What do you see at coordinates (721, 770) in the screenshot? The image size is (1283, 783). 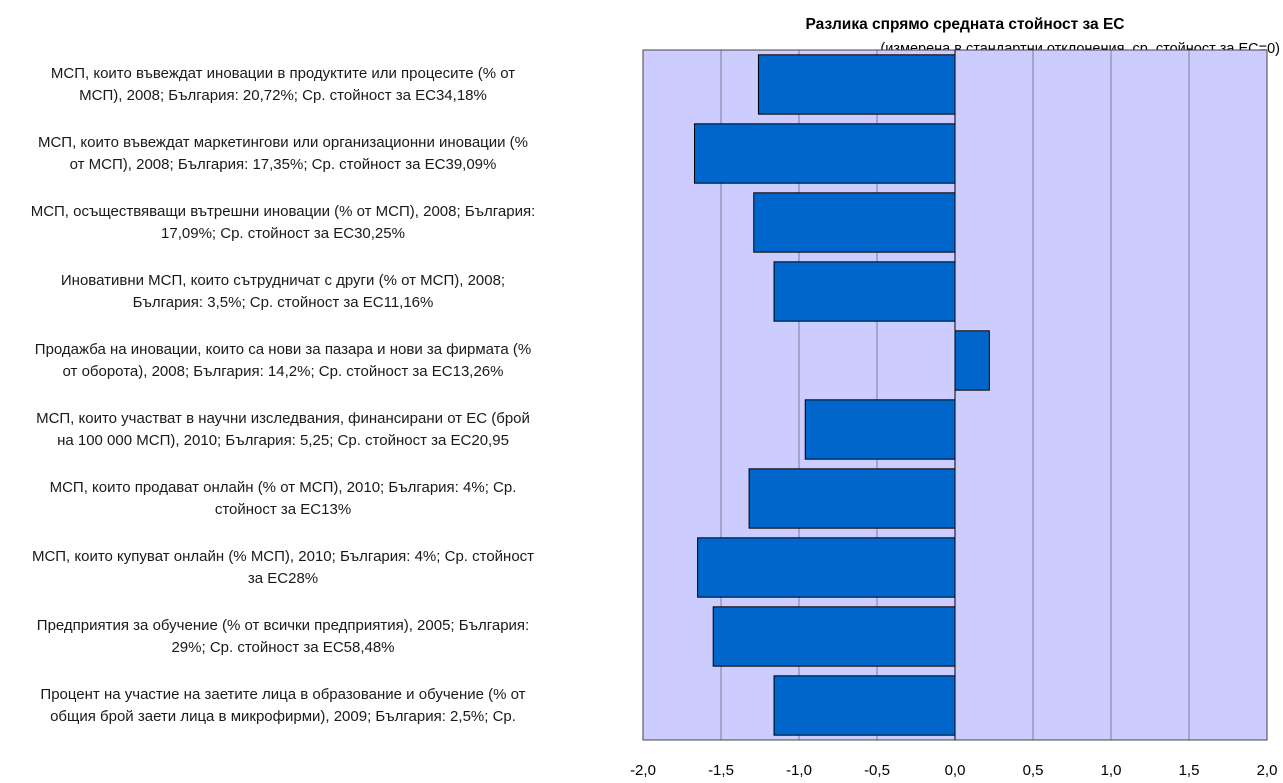 I see `x-tick-label: -1,5` at bounding box center [721, 770].